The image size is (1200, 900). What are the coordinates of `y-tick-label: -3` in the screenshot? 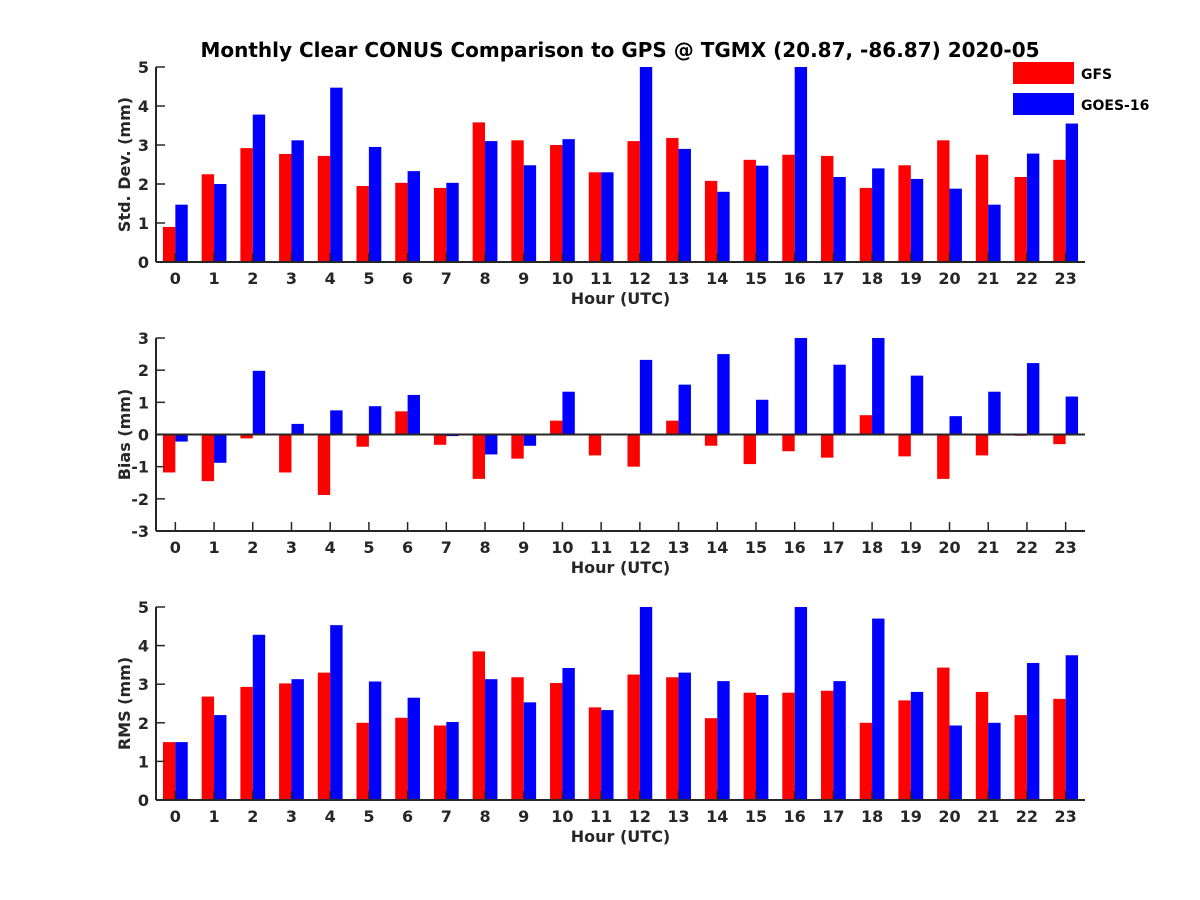 It's located at (140, 531).